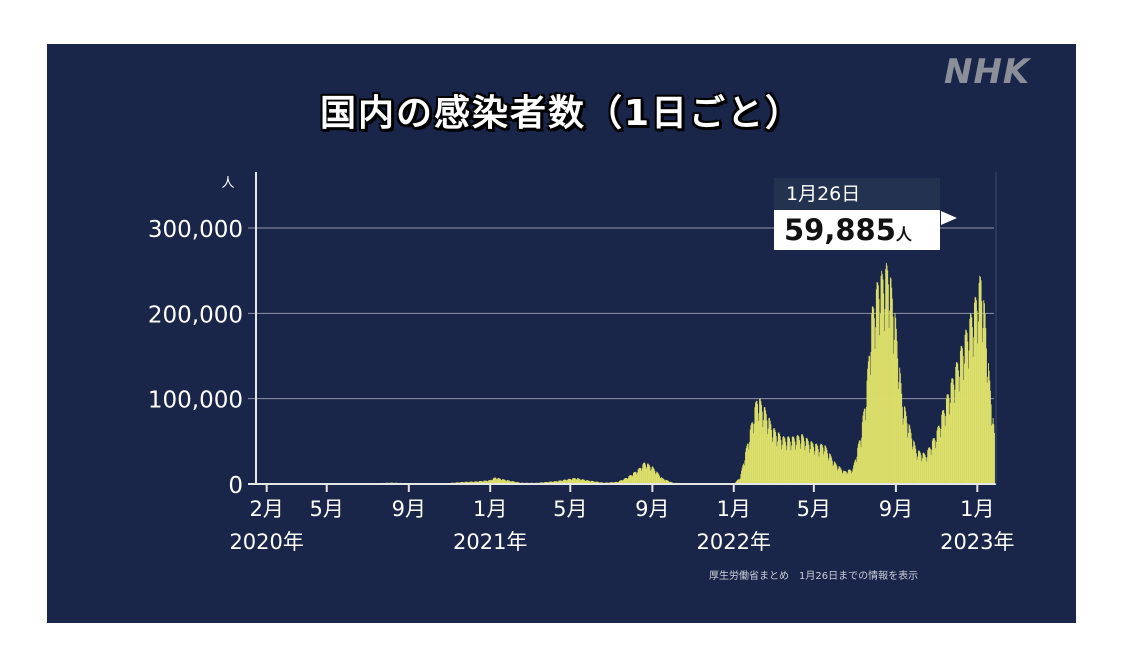 This screenshot has height=661, width=1124. What do you see at coordinates (561, 113) in the screenshot?
I see `chart-title: 国内の感染者数（1日ごと）` at bounding box center [561, 113].